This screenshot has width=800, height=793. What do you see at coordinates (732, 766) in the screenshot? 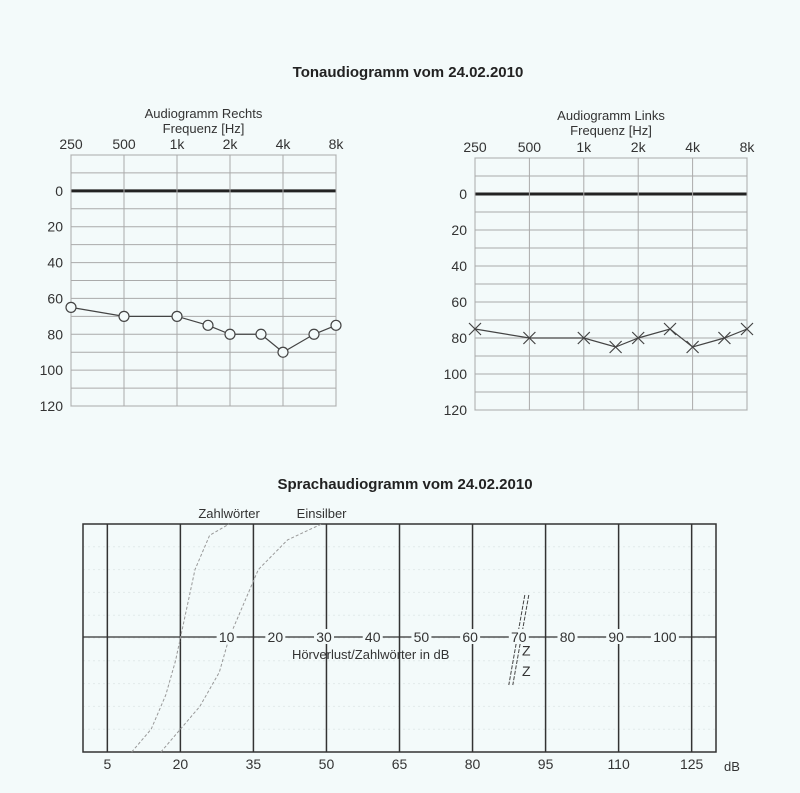
I see `x-axis-unit: dB` at bounding box center [732, 766].